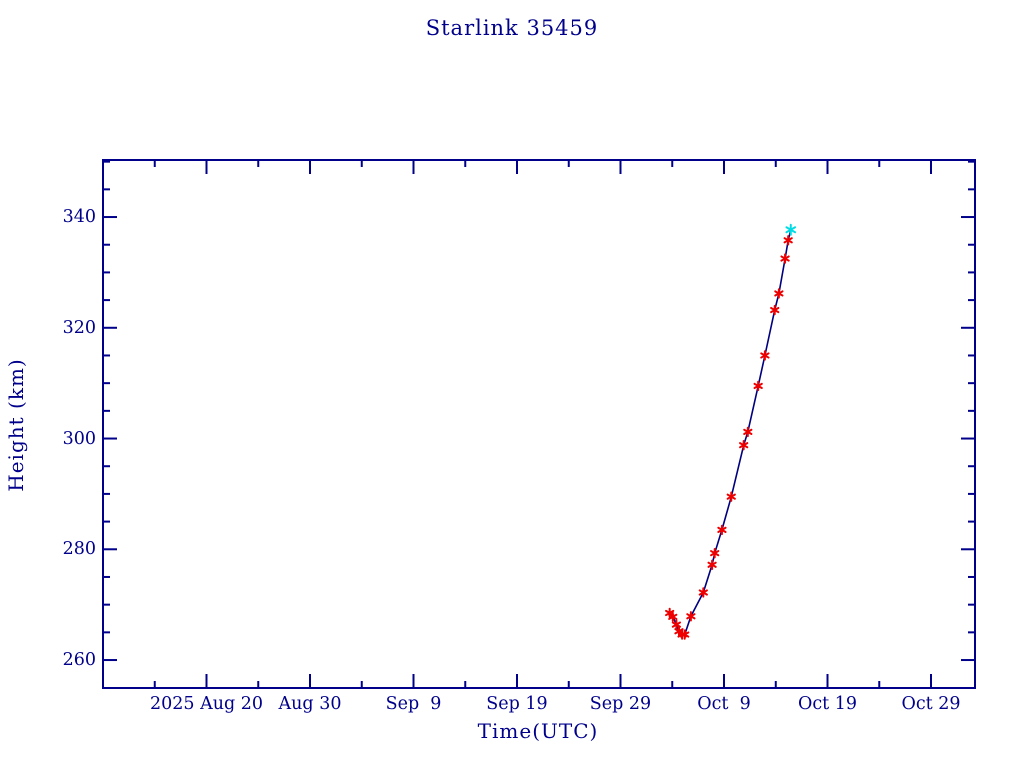 Image resolution: width=1024 pixels, height=768 pixels. What do you see at coordinates (538, 731) in the screenshot?
I see `x-axis-label: Time(UTC)` at bounding box center [538, 731].